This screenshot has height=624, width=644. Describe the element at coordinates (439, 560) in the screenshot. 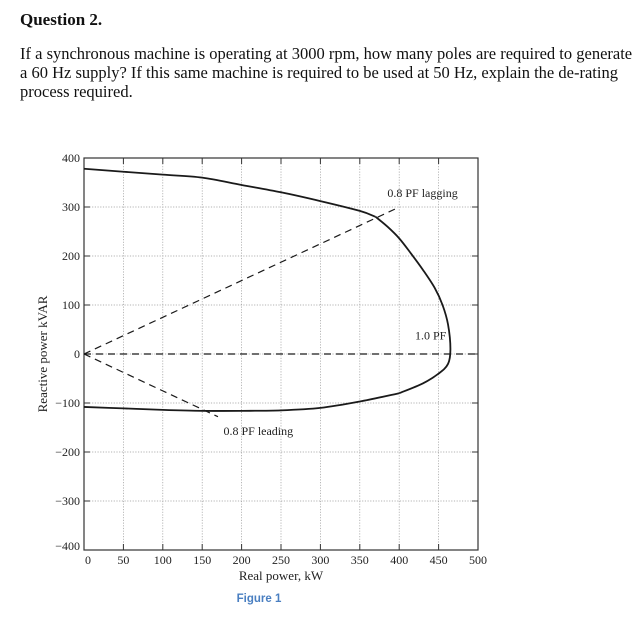

I see `x-tick-label: 450` at that location.